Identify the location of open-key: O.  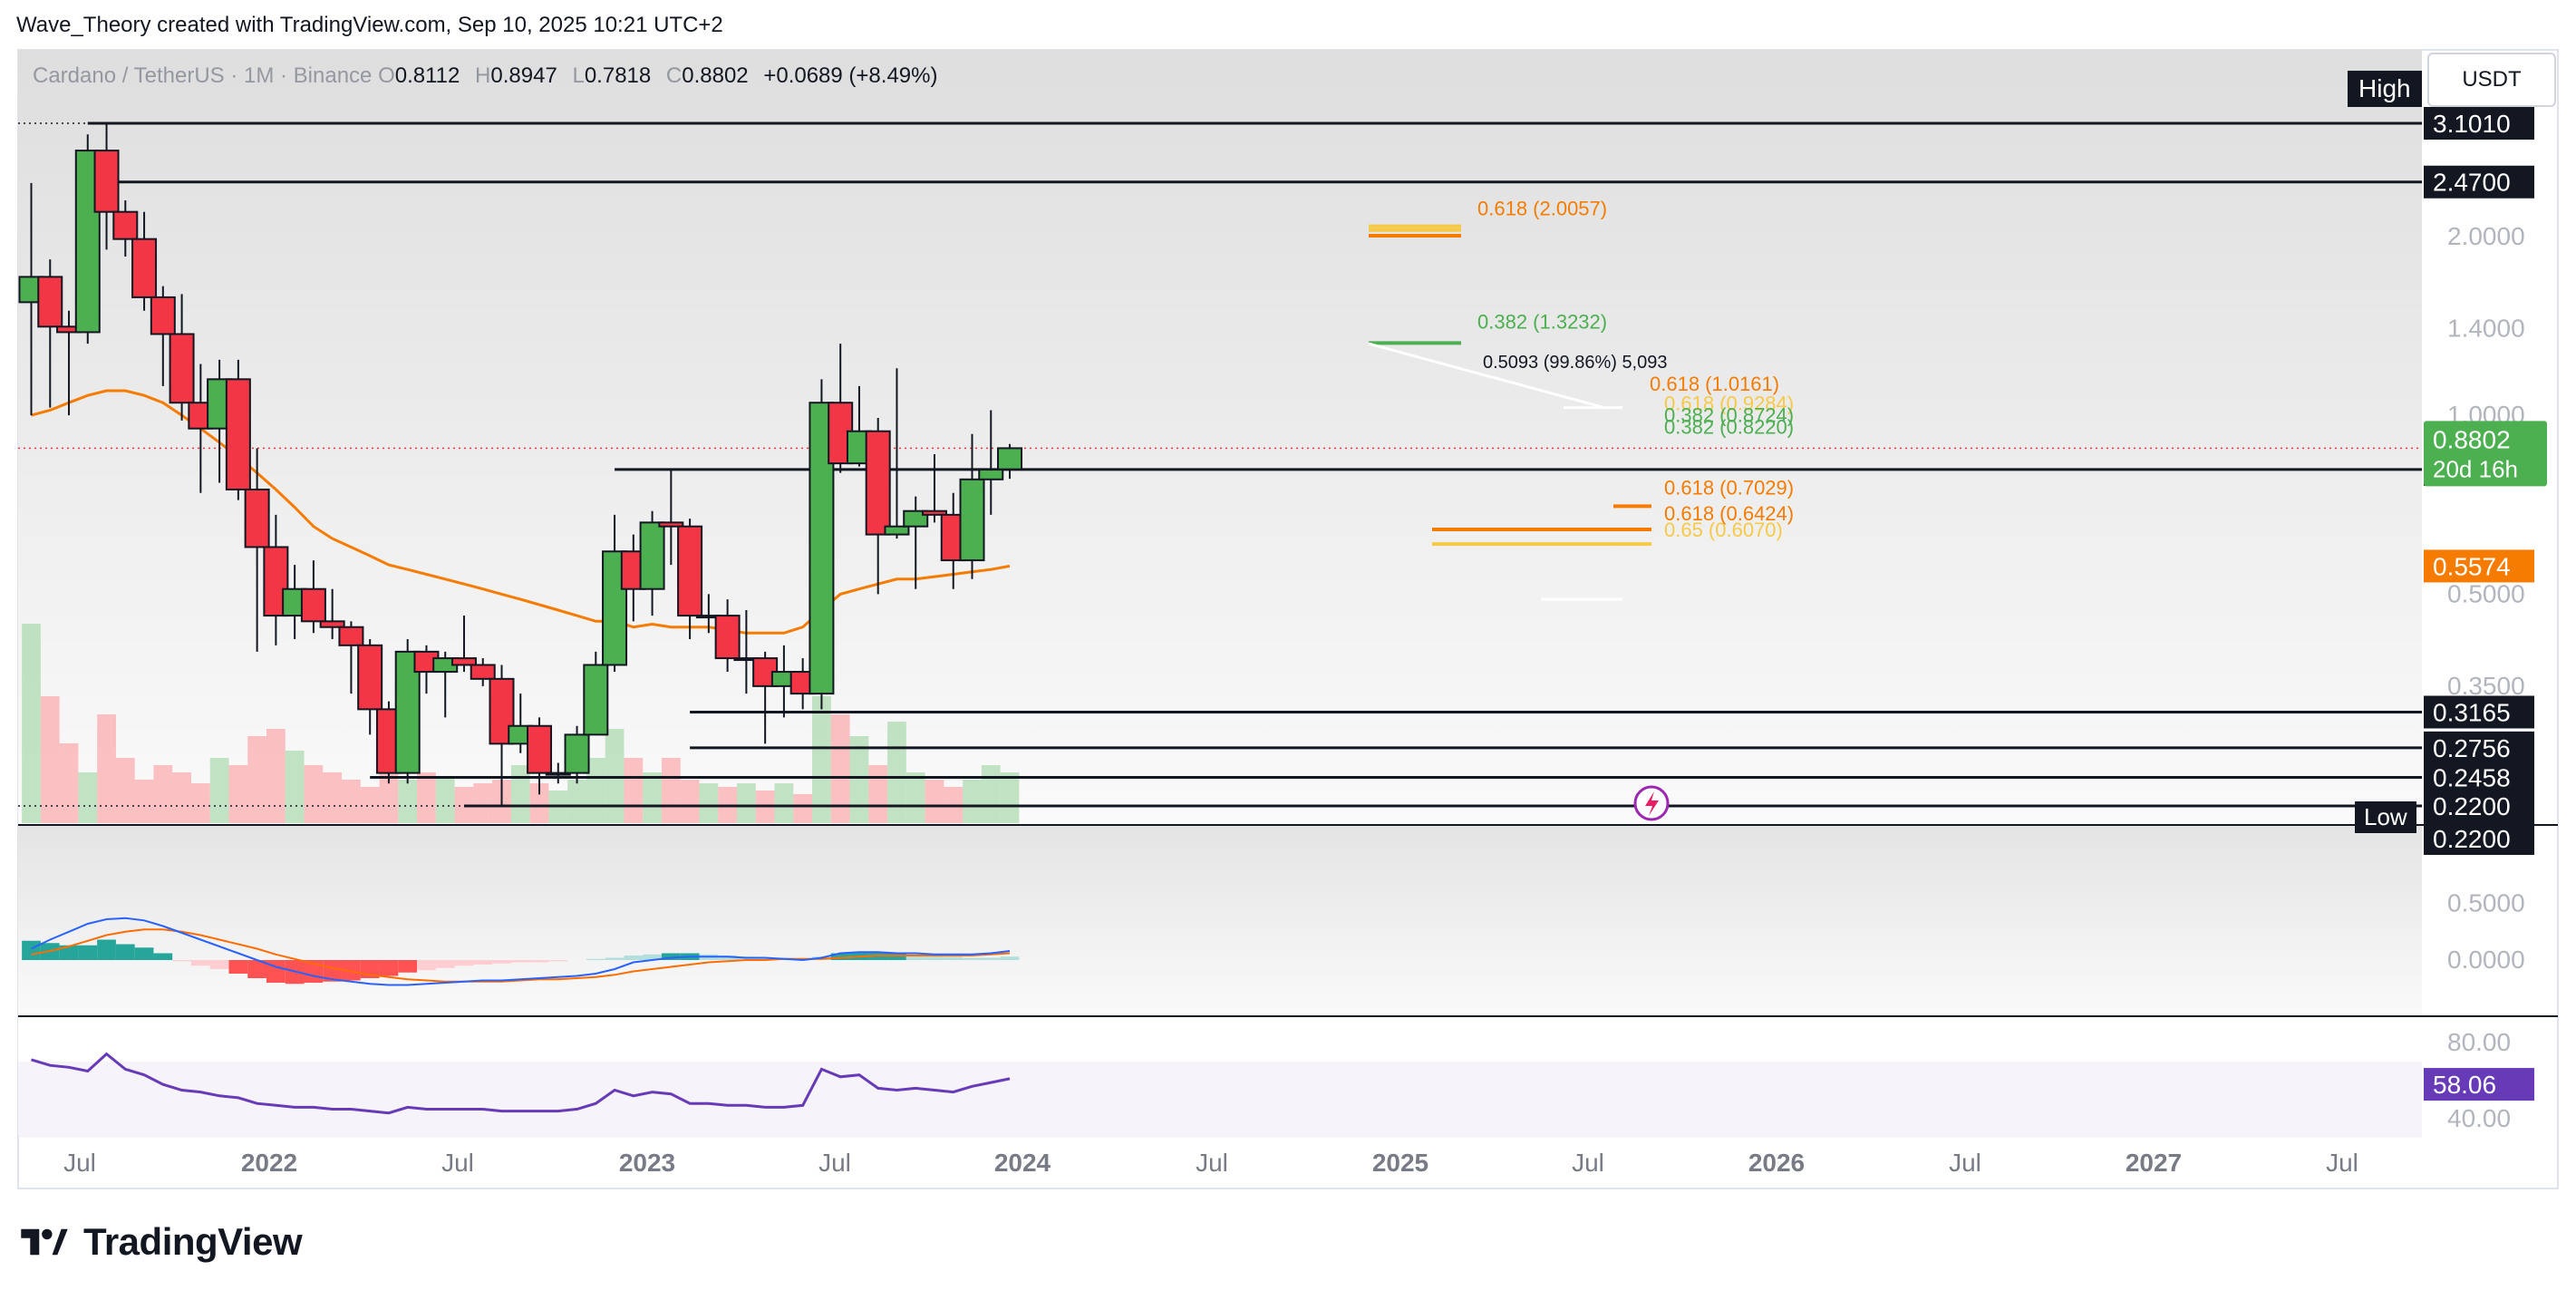
(386, 75).